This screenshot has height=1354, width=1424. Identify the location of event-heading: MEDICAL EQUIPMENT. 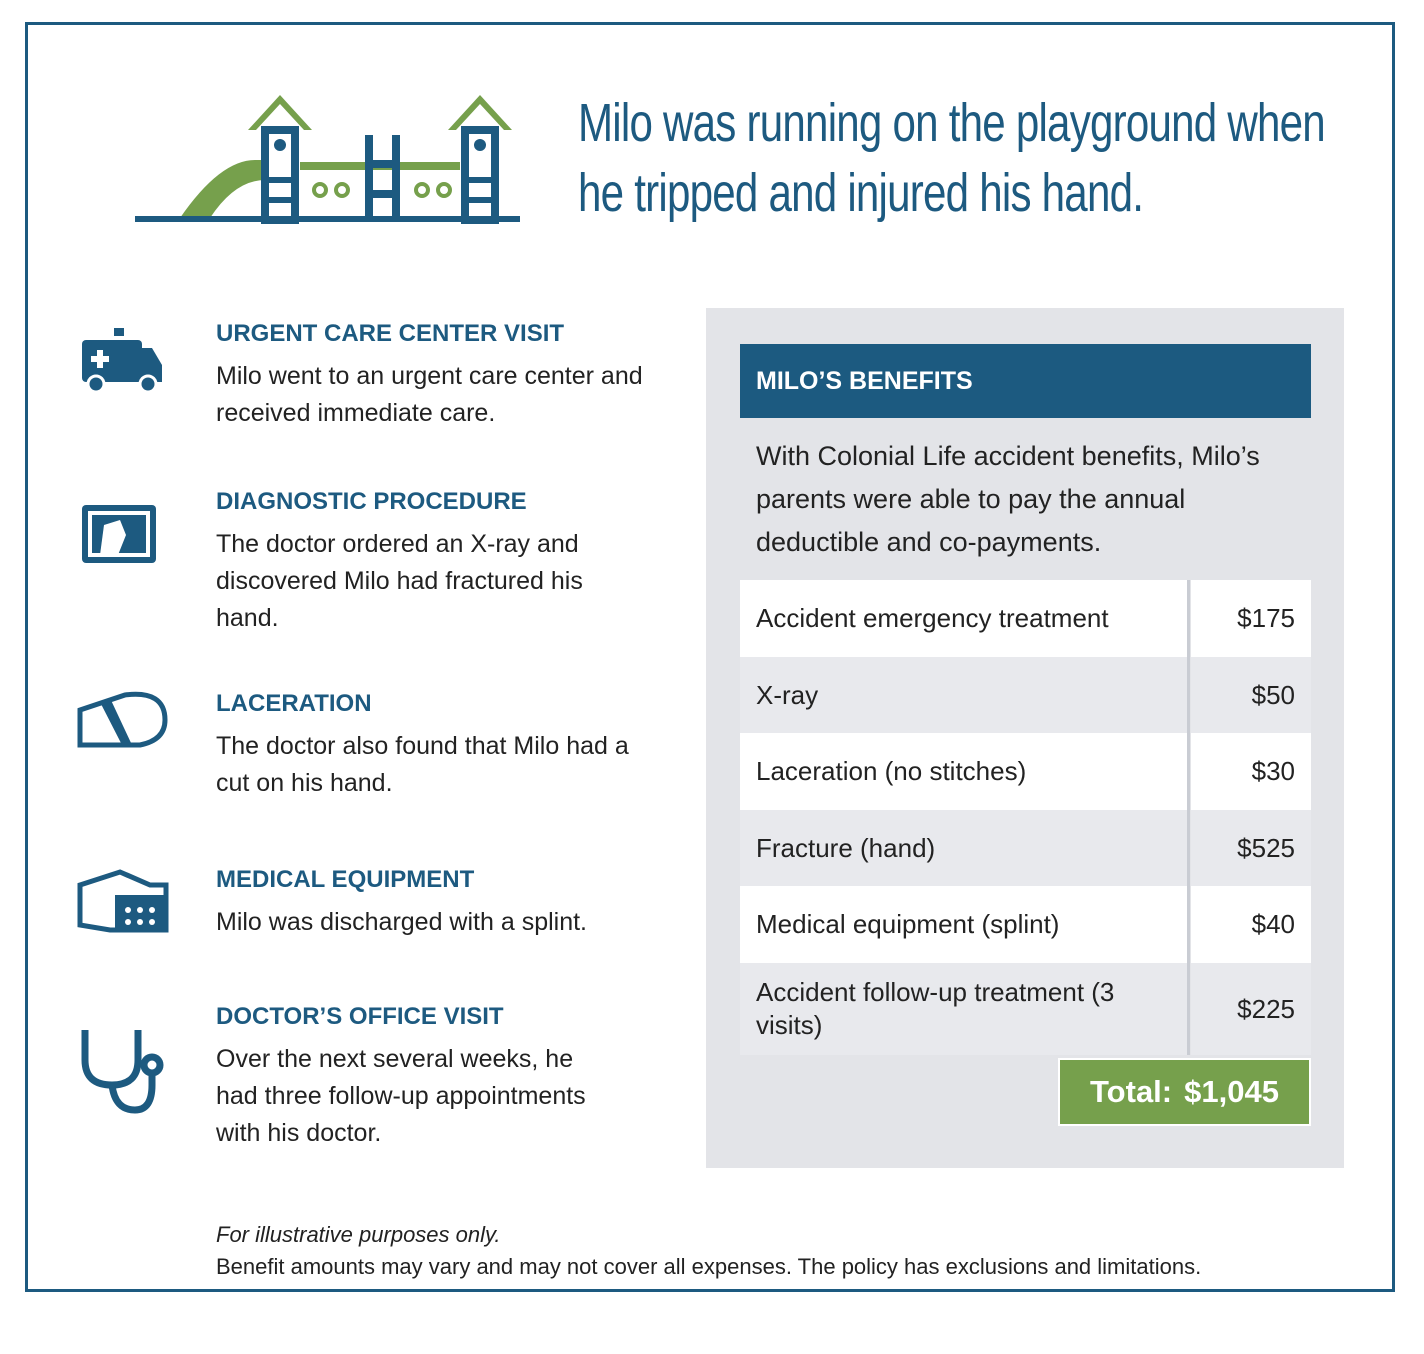
(345, 879).